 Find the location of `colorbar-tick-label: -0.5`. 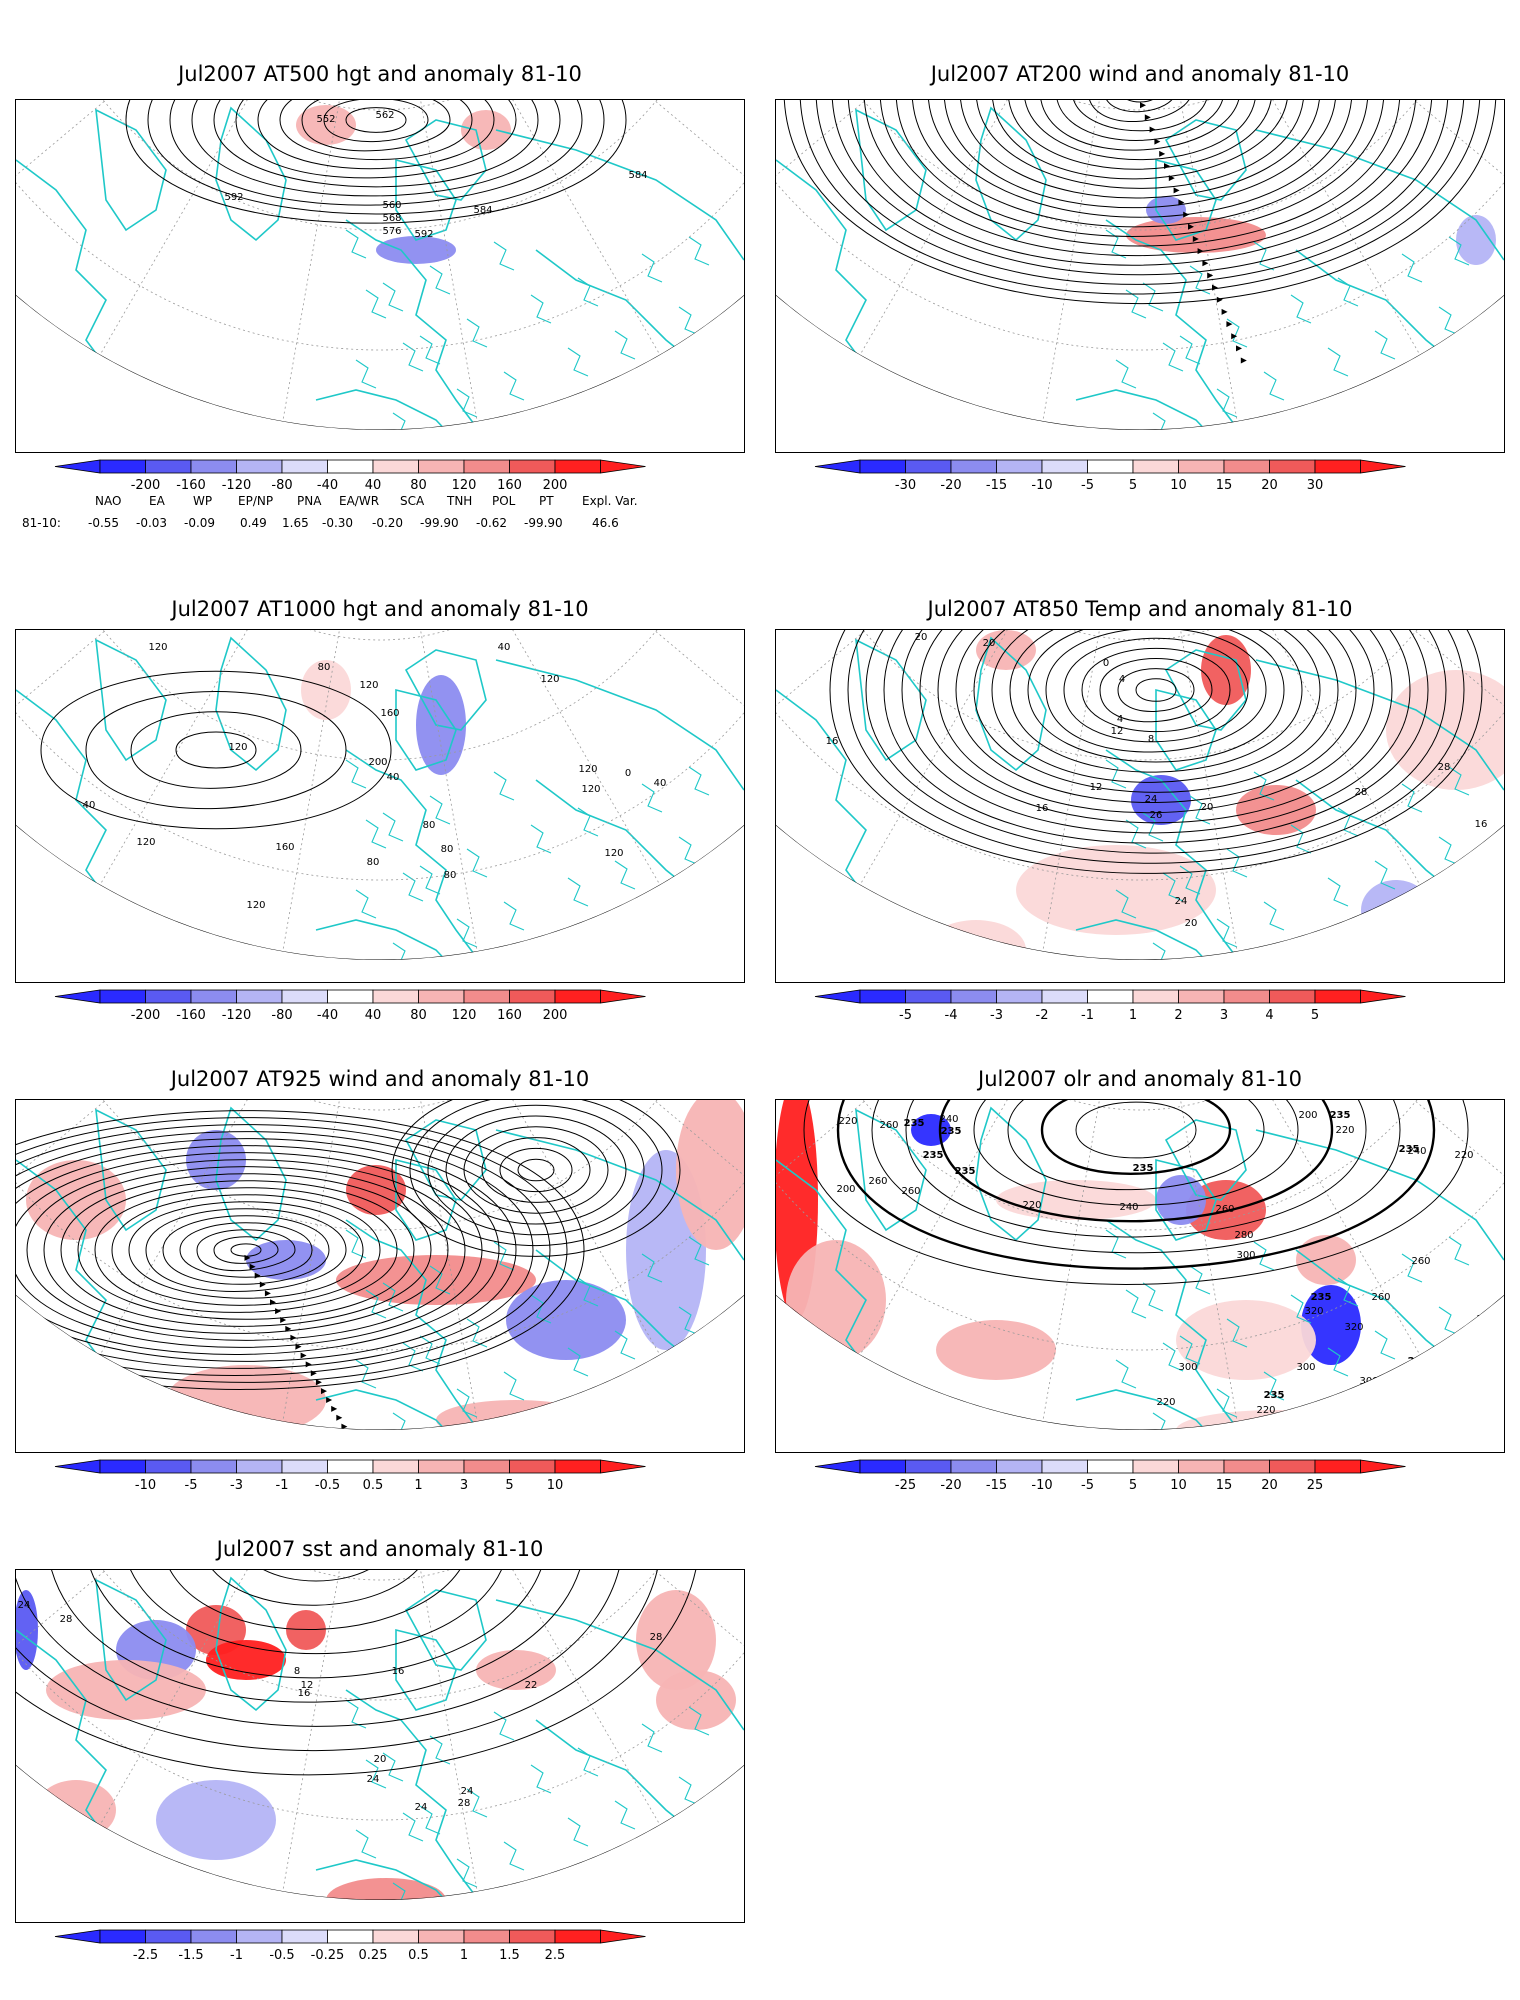

colorbar-tick-label: -0.5 is located at coordinates (281, 1955).